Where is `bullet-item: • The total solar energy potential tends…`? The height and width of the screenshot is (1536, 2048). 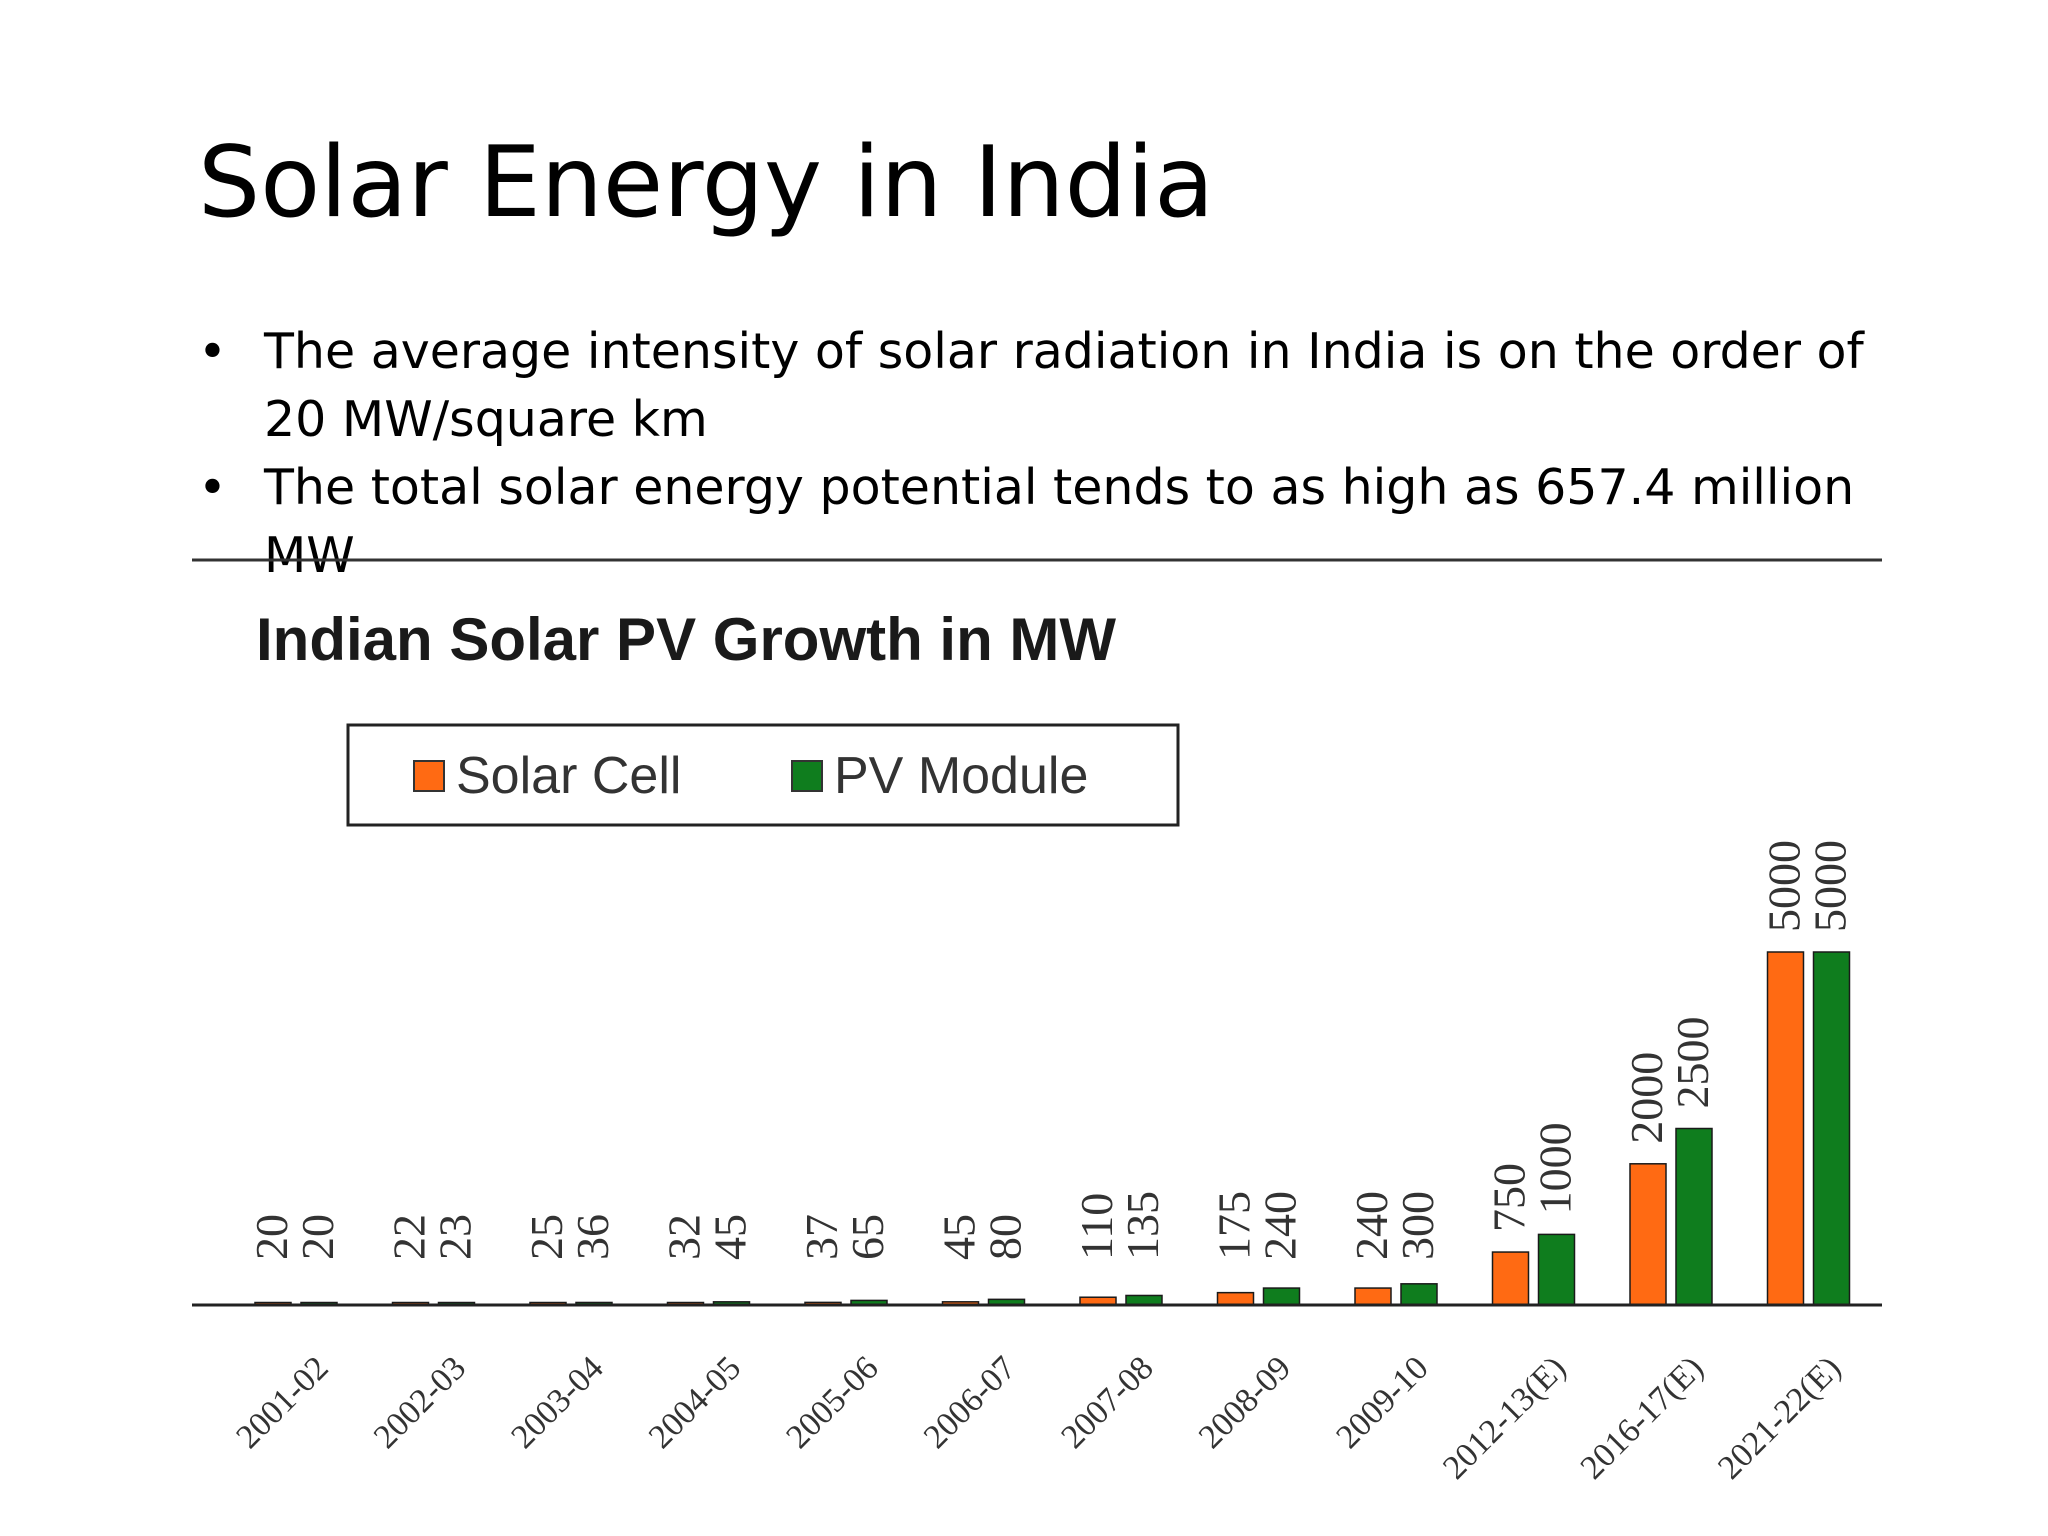
bullet-item: • The total solar energy potential tends… is located at coordinates (1048, 522).